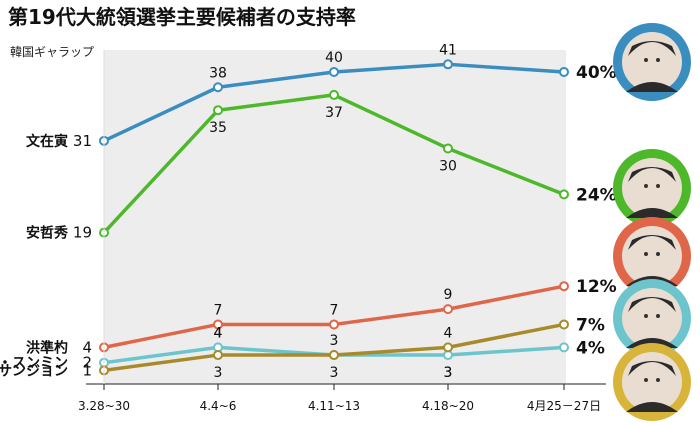 Image resolution: width=700 pixels, height=426 pixels. I want to click on chart-title: 第19代大統領選挙主要候補者の支持率, so click(182, 17).